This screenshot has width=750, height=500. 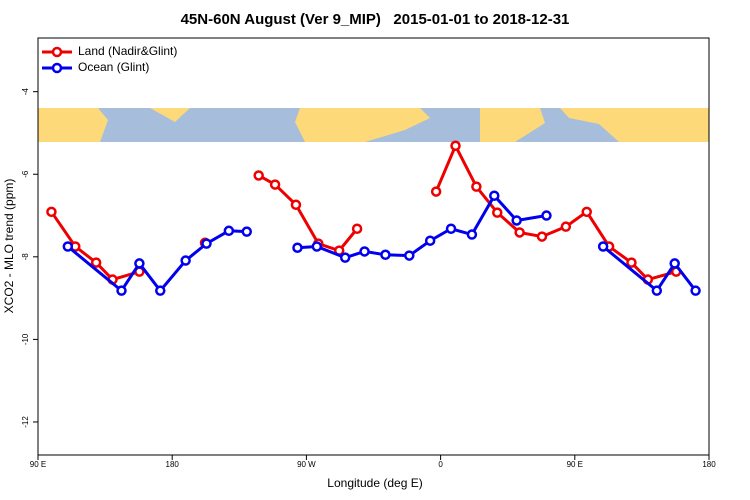 What do you see at coordinates (9, 246) in the screenshot?
I see `y-axis-label: XCO2 - MLO trend (ppm)` at bounding box center [9, 246].